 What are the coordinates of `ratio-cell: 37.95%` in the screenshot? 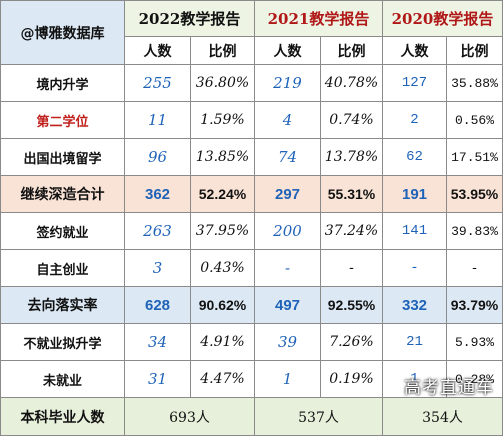 It's located at (222, 231).